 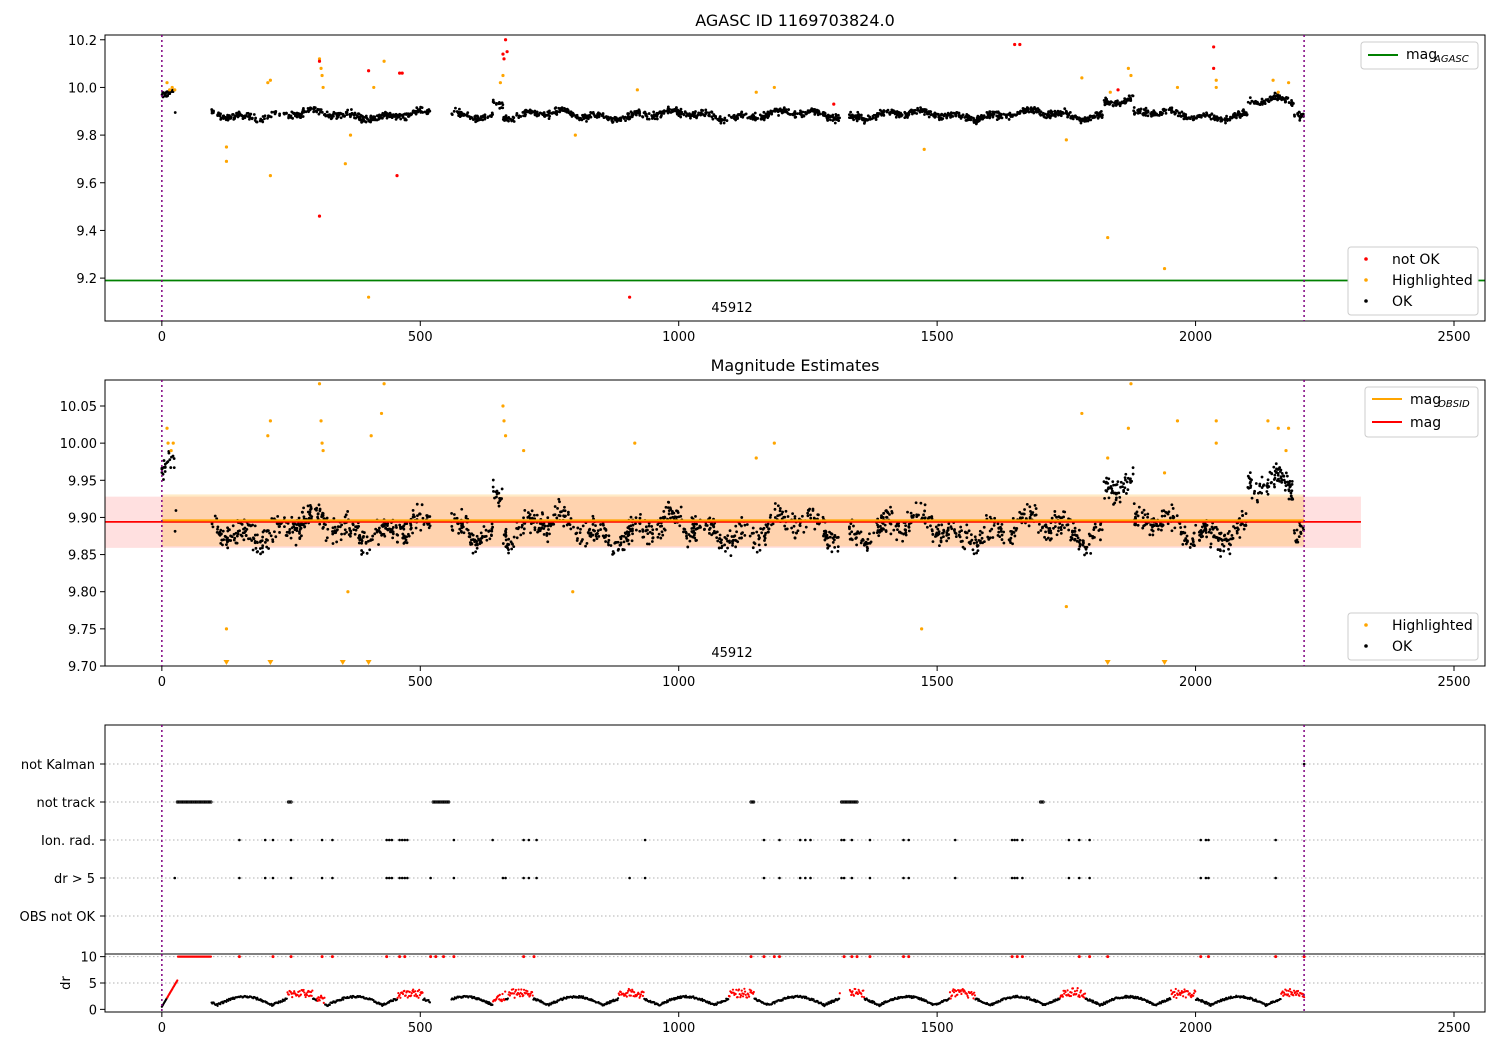 I want to click on panel1-title: AGASC ID 1169703824.0, so click(x=795, y=20).